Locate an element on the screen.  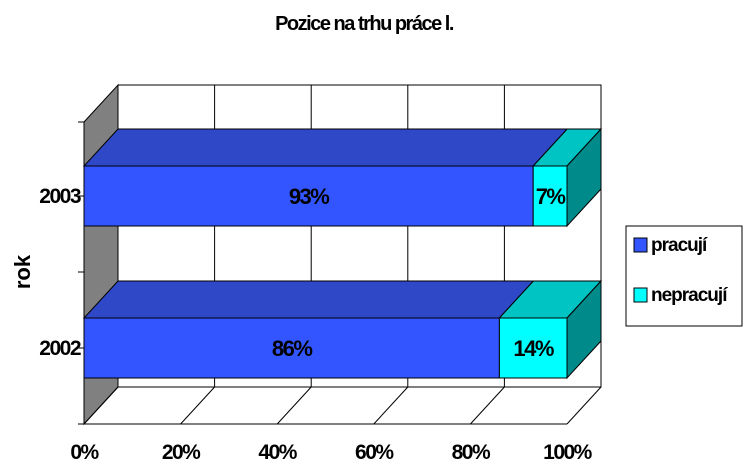
x-tick-label: 80% is located at coordinates (471, 452).